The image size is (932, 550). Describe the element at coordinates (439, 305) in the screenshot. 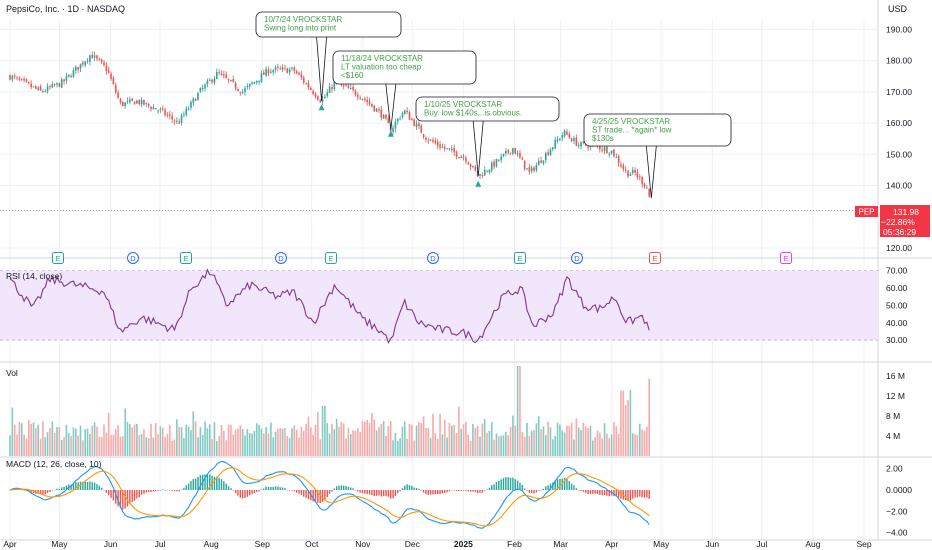

I see `rsi-band` at that location.